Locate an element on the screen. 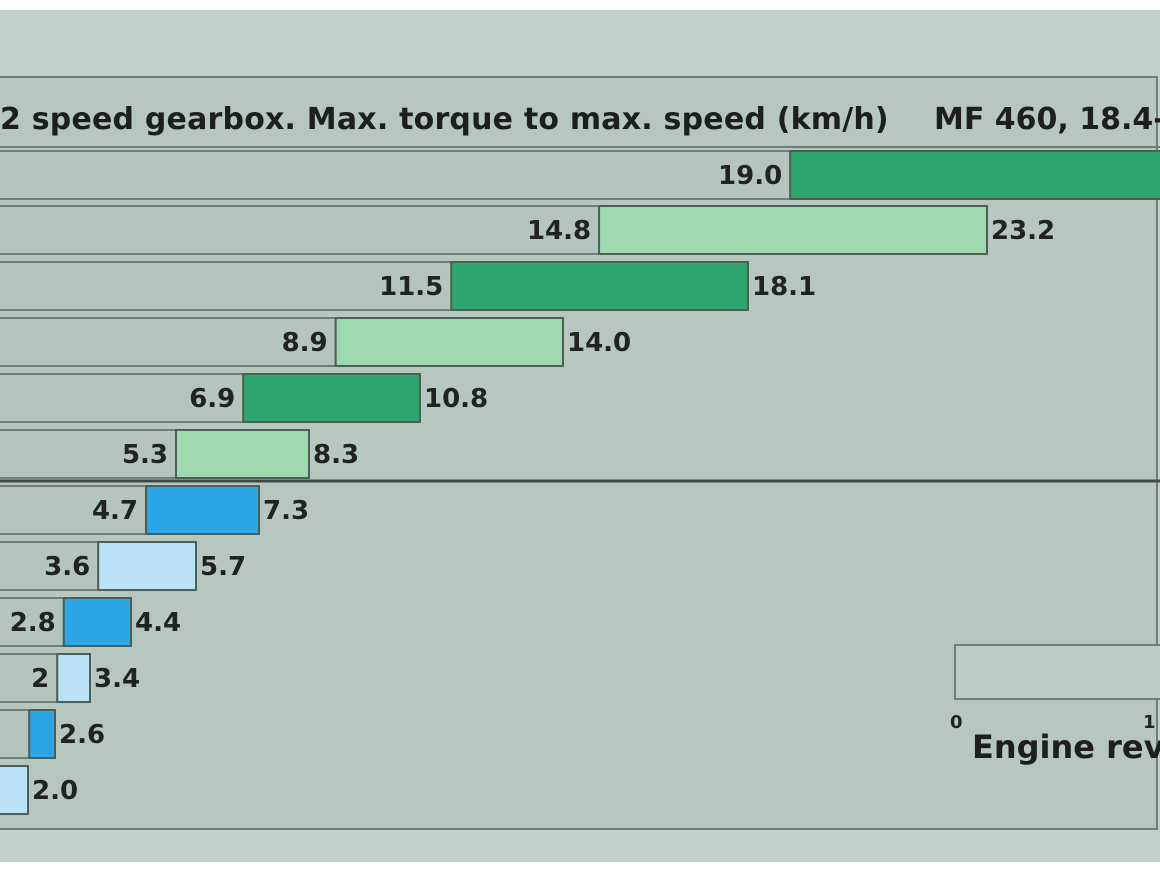  chart-subtitle: MF 460, 18.4-3 is located at coordinates (1047, 119).